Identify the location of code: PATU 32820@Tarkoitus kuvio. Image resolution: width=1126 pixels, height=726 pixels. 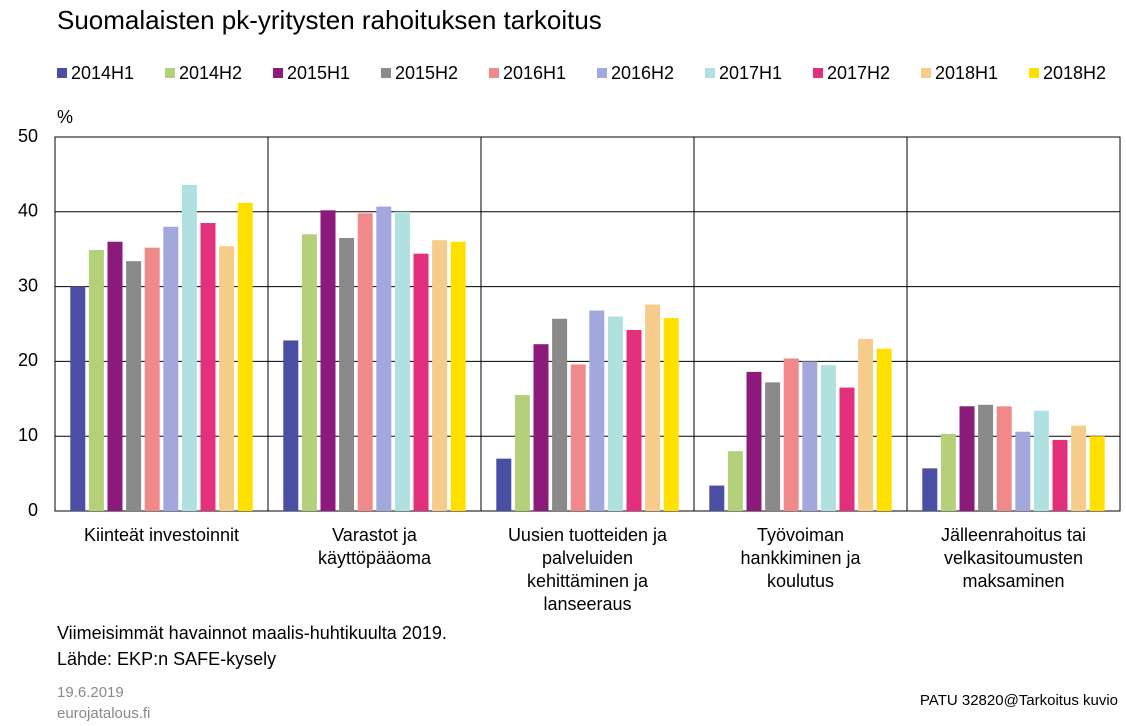
(1019, 700).